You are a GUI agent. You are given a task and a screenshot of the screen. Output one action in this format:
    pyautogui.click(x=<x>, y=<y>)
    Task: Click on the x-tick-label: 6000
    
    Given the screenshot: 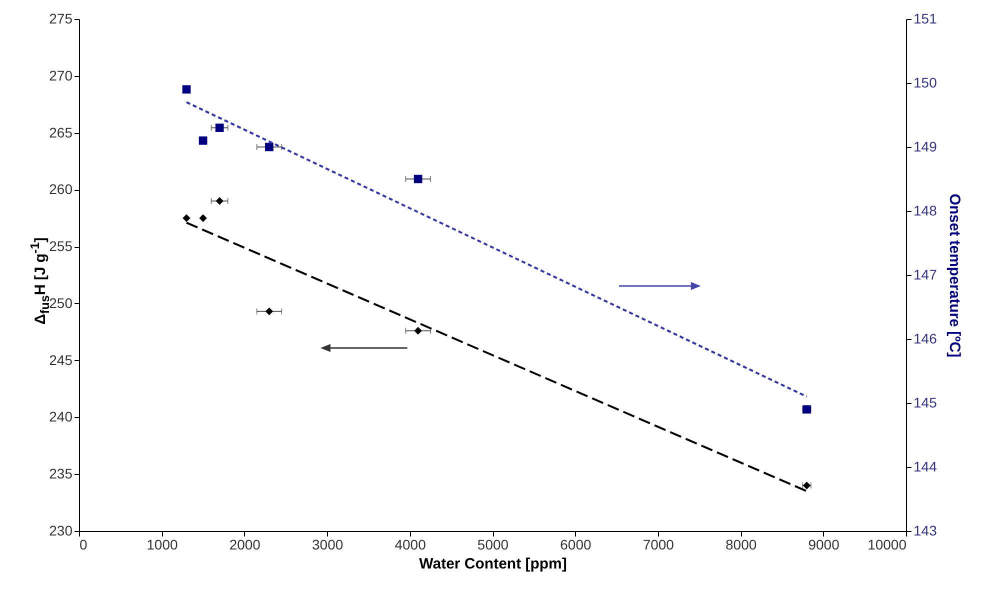 What is the action you would take?
    pyautogui.click(x=576, y=544)
    